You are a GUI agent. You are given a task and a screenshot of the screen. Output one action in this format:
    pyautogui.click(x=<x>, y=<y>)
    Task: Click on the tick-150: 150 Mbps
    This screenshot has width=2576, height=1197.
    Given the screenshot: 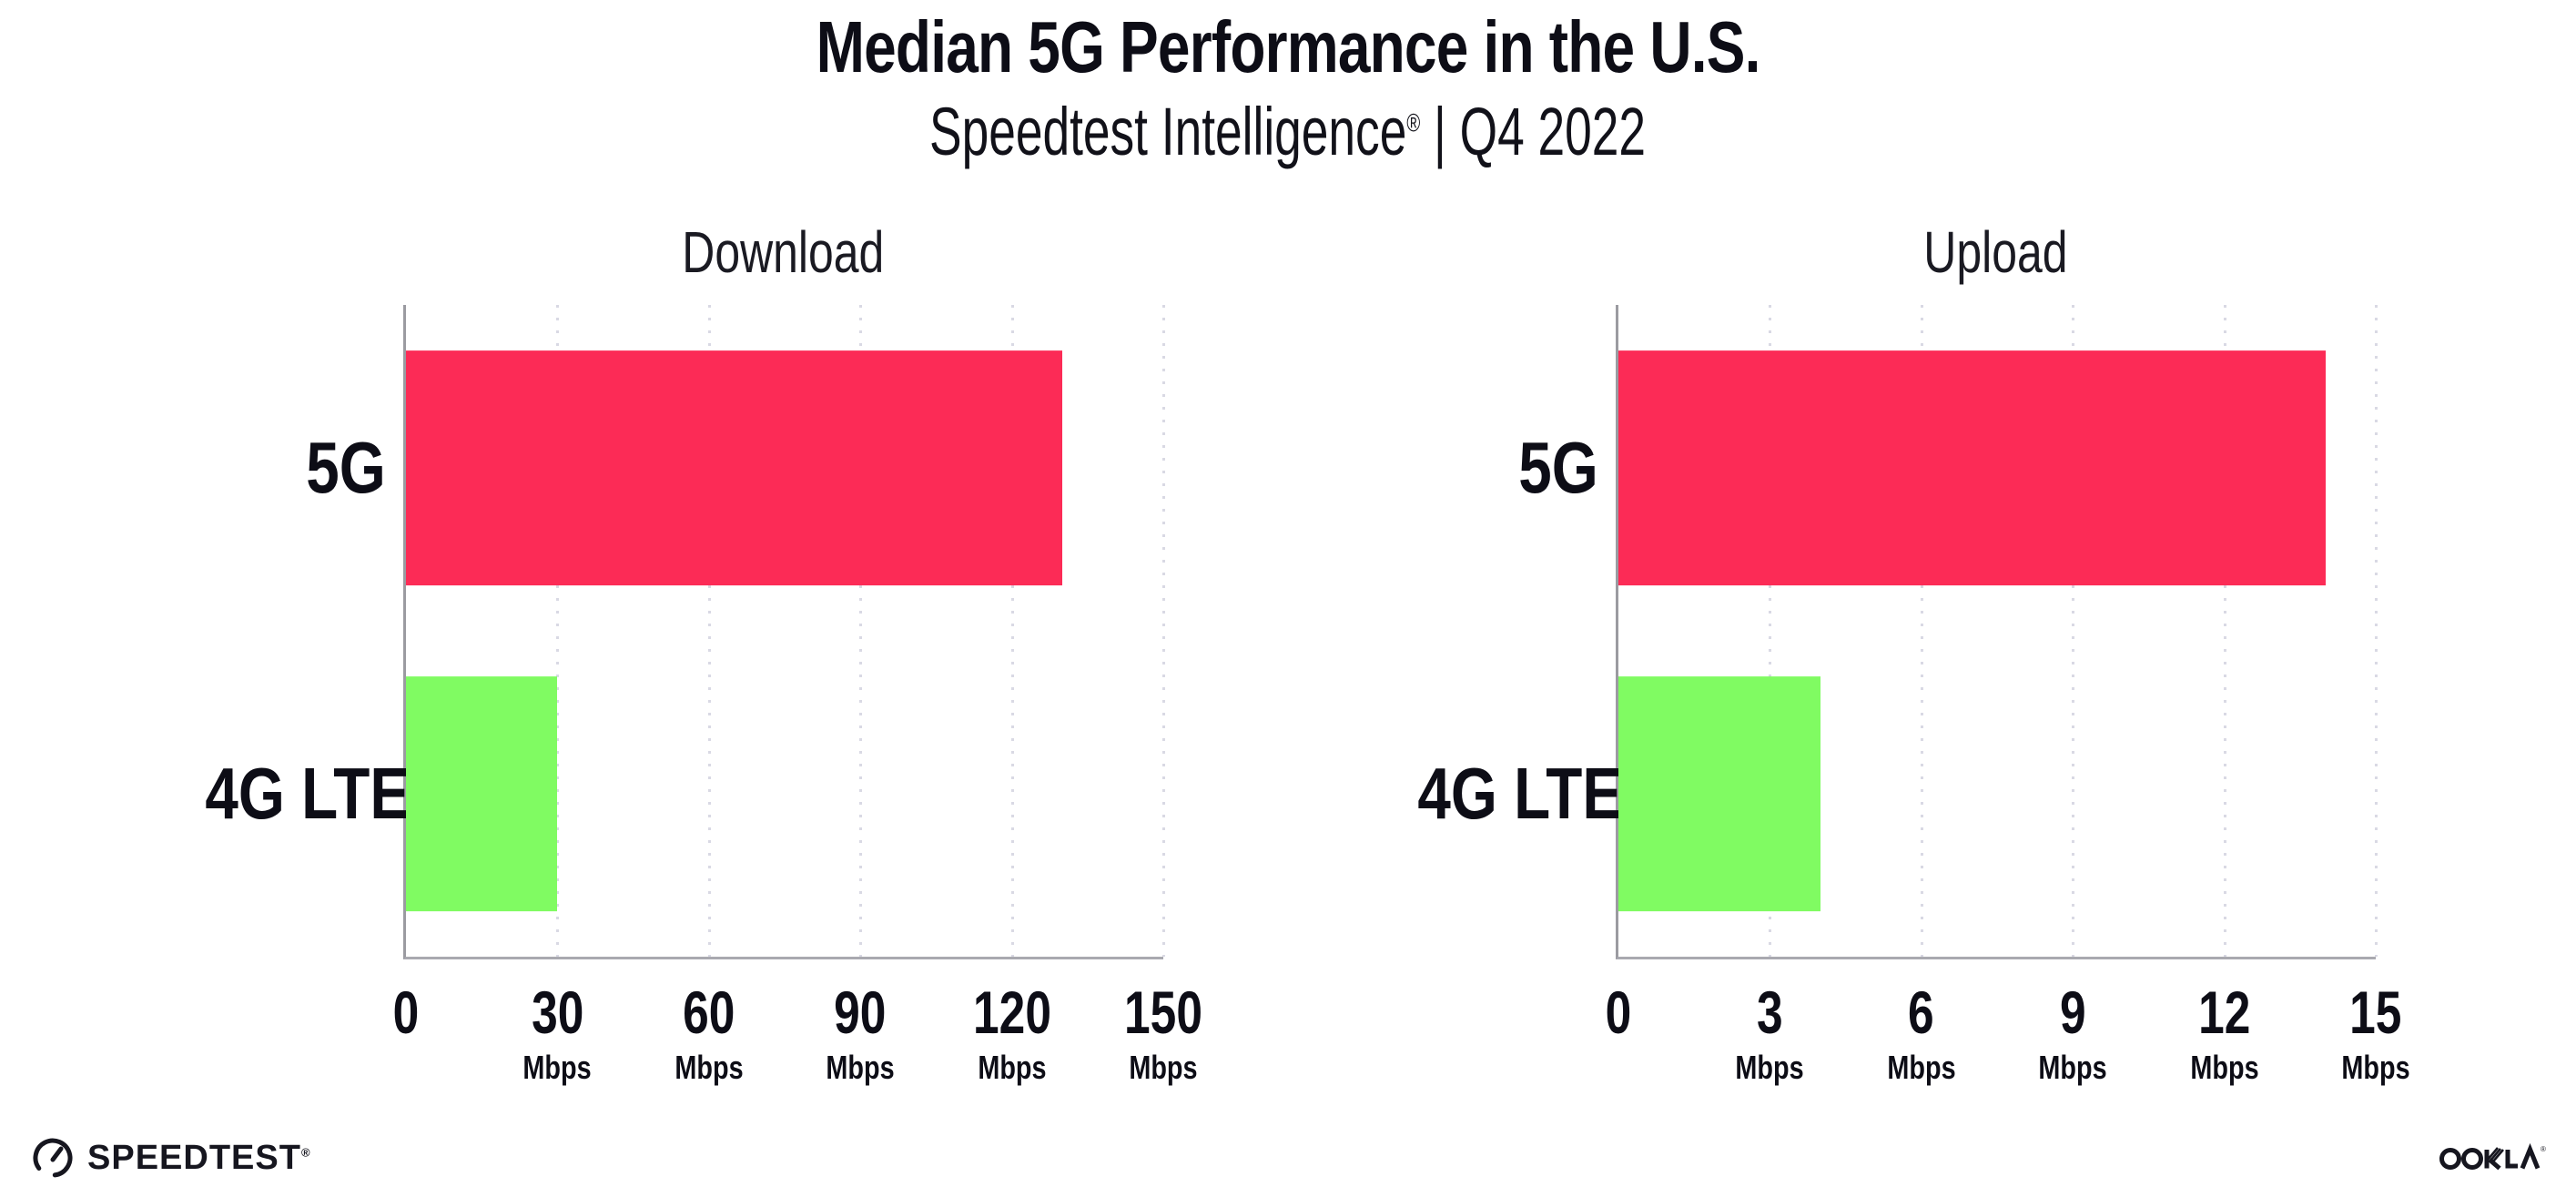 What is the action you would take?
    pyautogui.click(x=1163, y=1033)
    